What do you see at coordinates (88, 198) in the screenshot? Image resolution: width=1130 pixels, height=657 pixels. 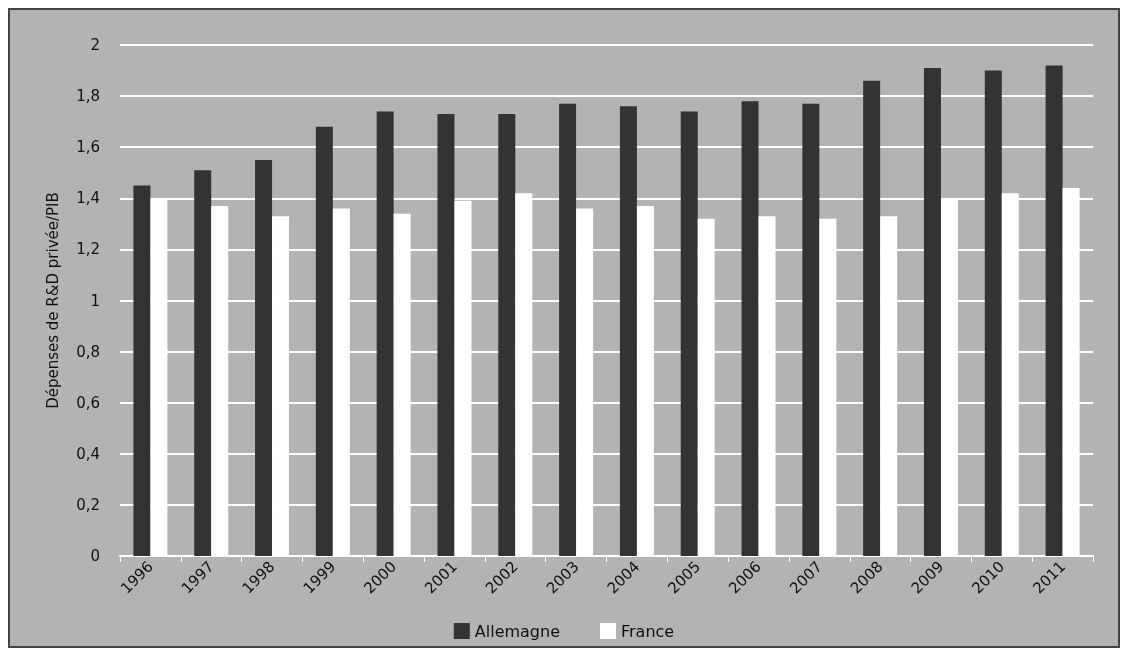 I see `y-tick-label: 1,4` at bounding box center [88, 198].